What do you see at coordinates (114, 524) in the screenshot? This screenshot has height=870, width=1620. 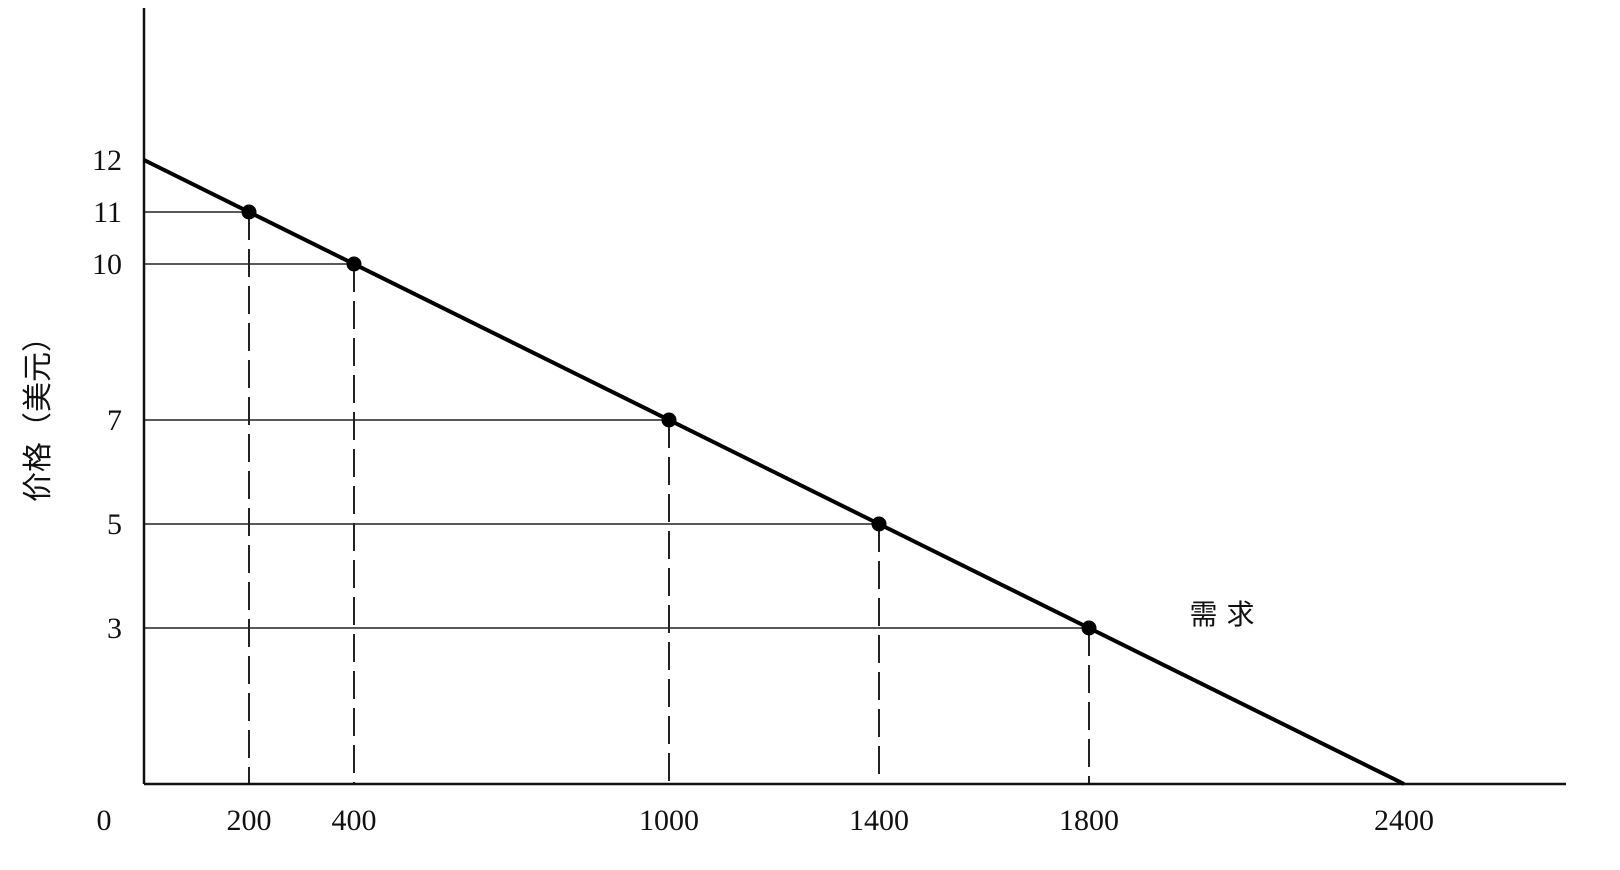 I see `y-tick-label-1: 5` at bounding box center [114, 524].